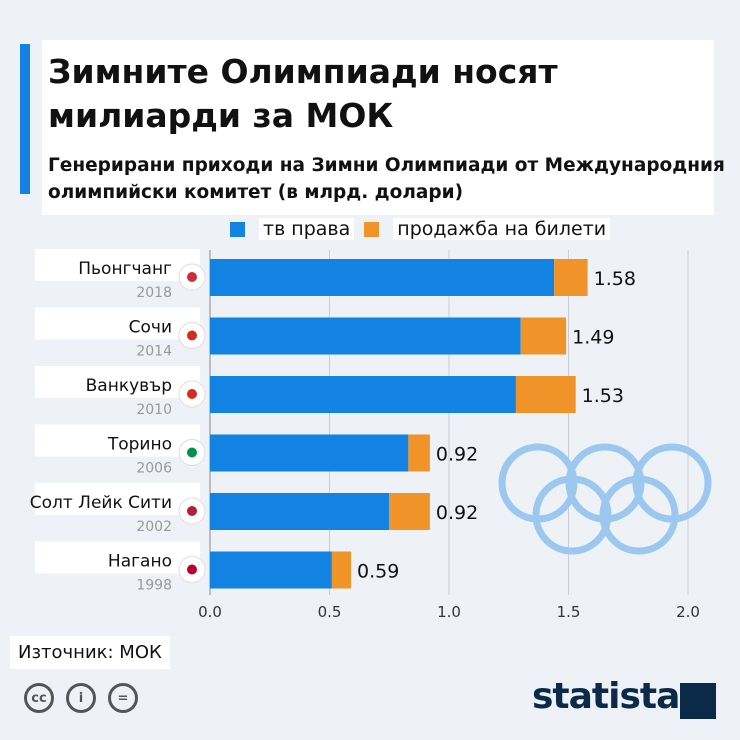 The height and width of the screenshot is (740, 740). Describe the element at coordinates (150, 328) in the screenshot. I see `category-label: Сочи` at that location.